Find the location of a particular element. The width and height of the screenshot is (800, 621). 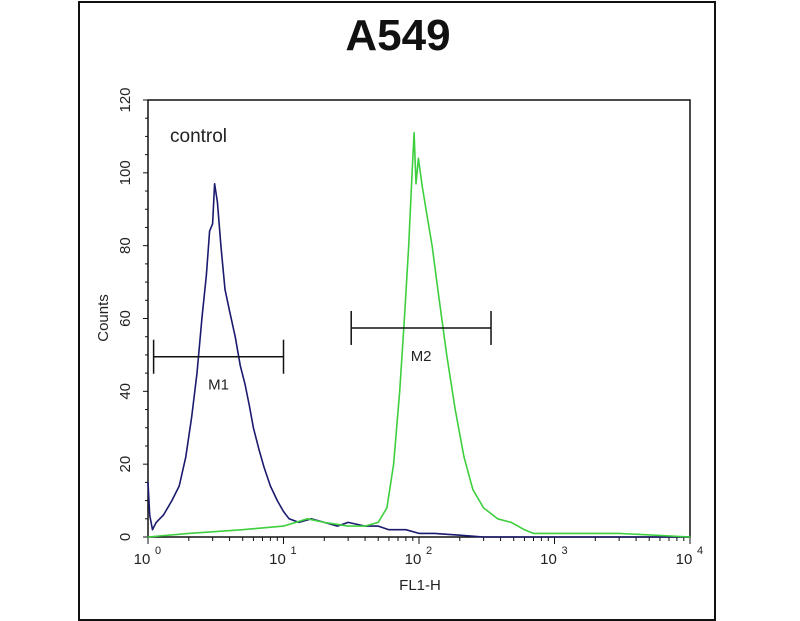

x-tick-exponent: 3 is located at coordinates (565, 551).